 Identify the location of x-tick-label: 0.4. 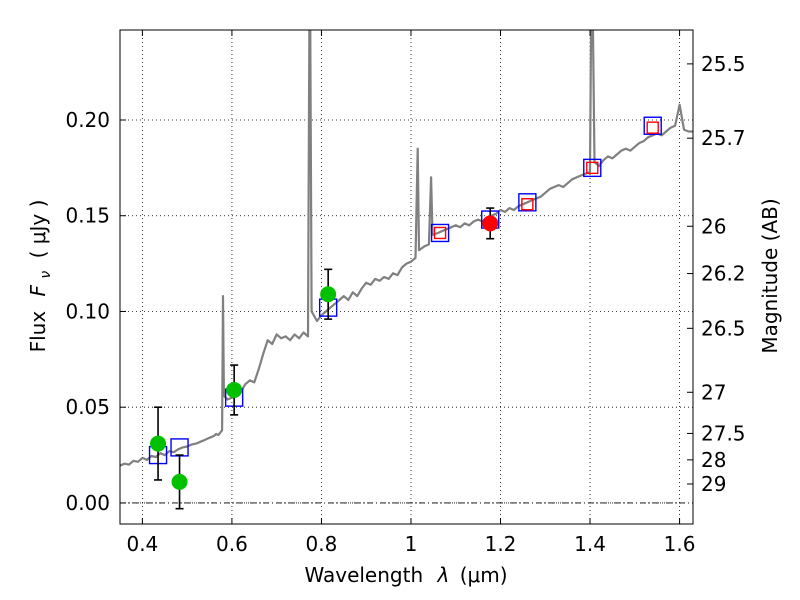
(142, 544).